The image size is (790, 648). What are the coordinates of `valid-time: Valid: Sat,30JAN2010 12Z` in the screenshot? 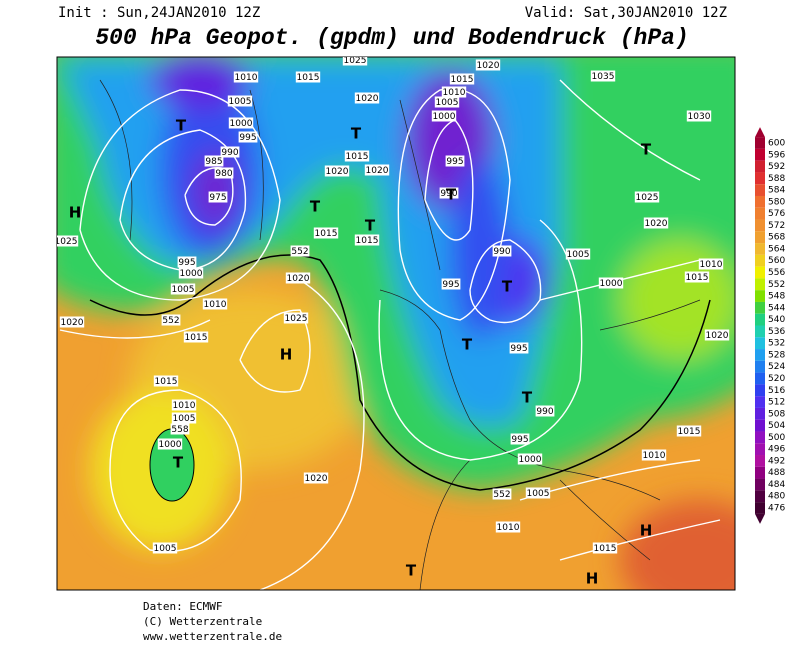 It's located at (626, 13).